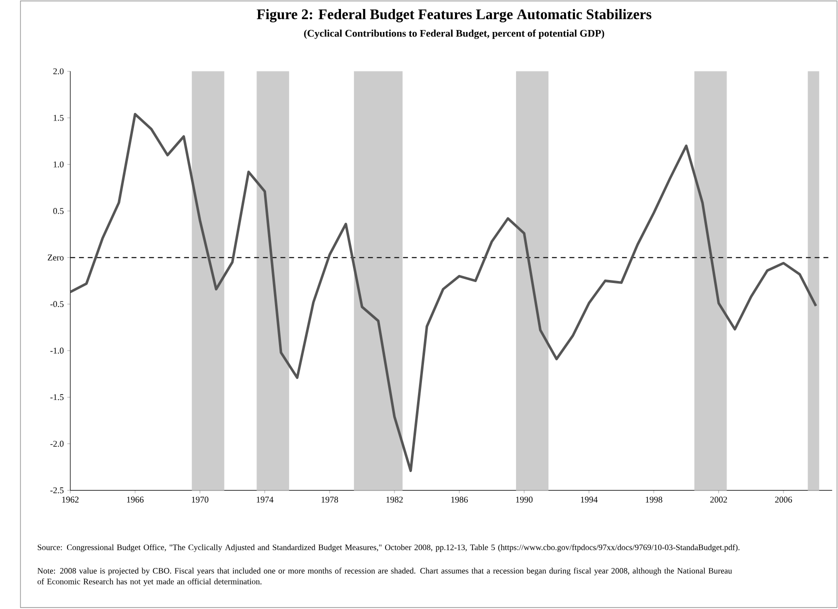 The height and width of the screenshot is (609, 838). What do you see at coordinates (57, 444) in the screenshot?
I see `y-tick-label: -2.0` at bounding box center [57, 444].